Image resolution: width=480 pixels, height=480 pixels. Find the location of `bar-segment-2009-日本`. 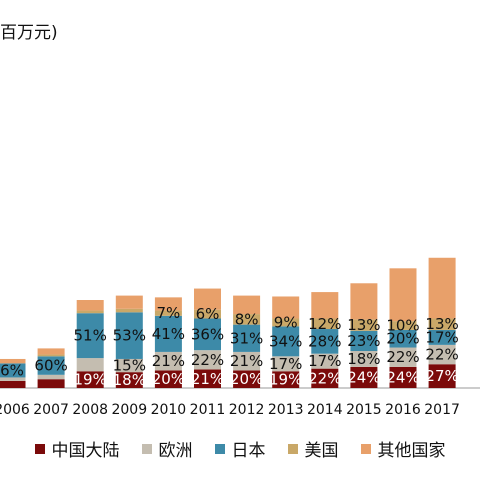

bar-segment-2009-日本 is located at coordinates (129, 335).